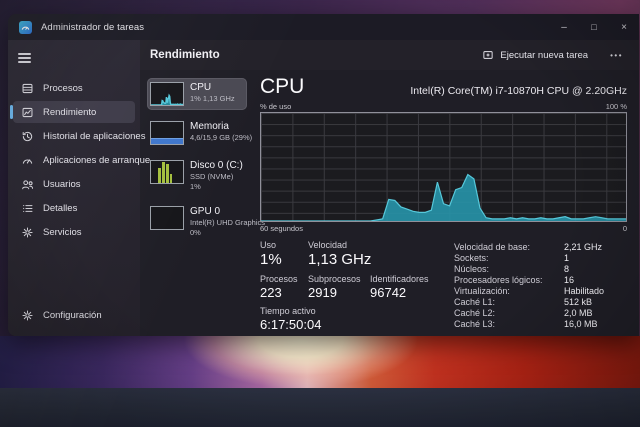  I want to click on stat-value: 8, so click(567, 269).